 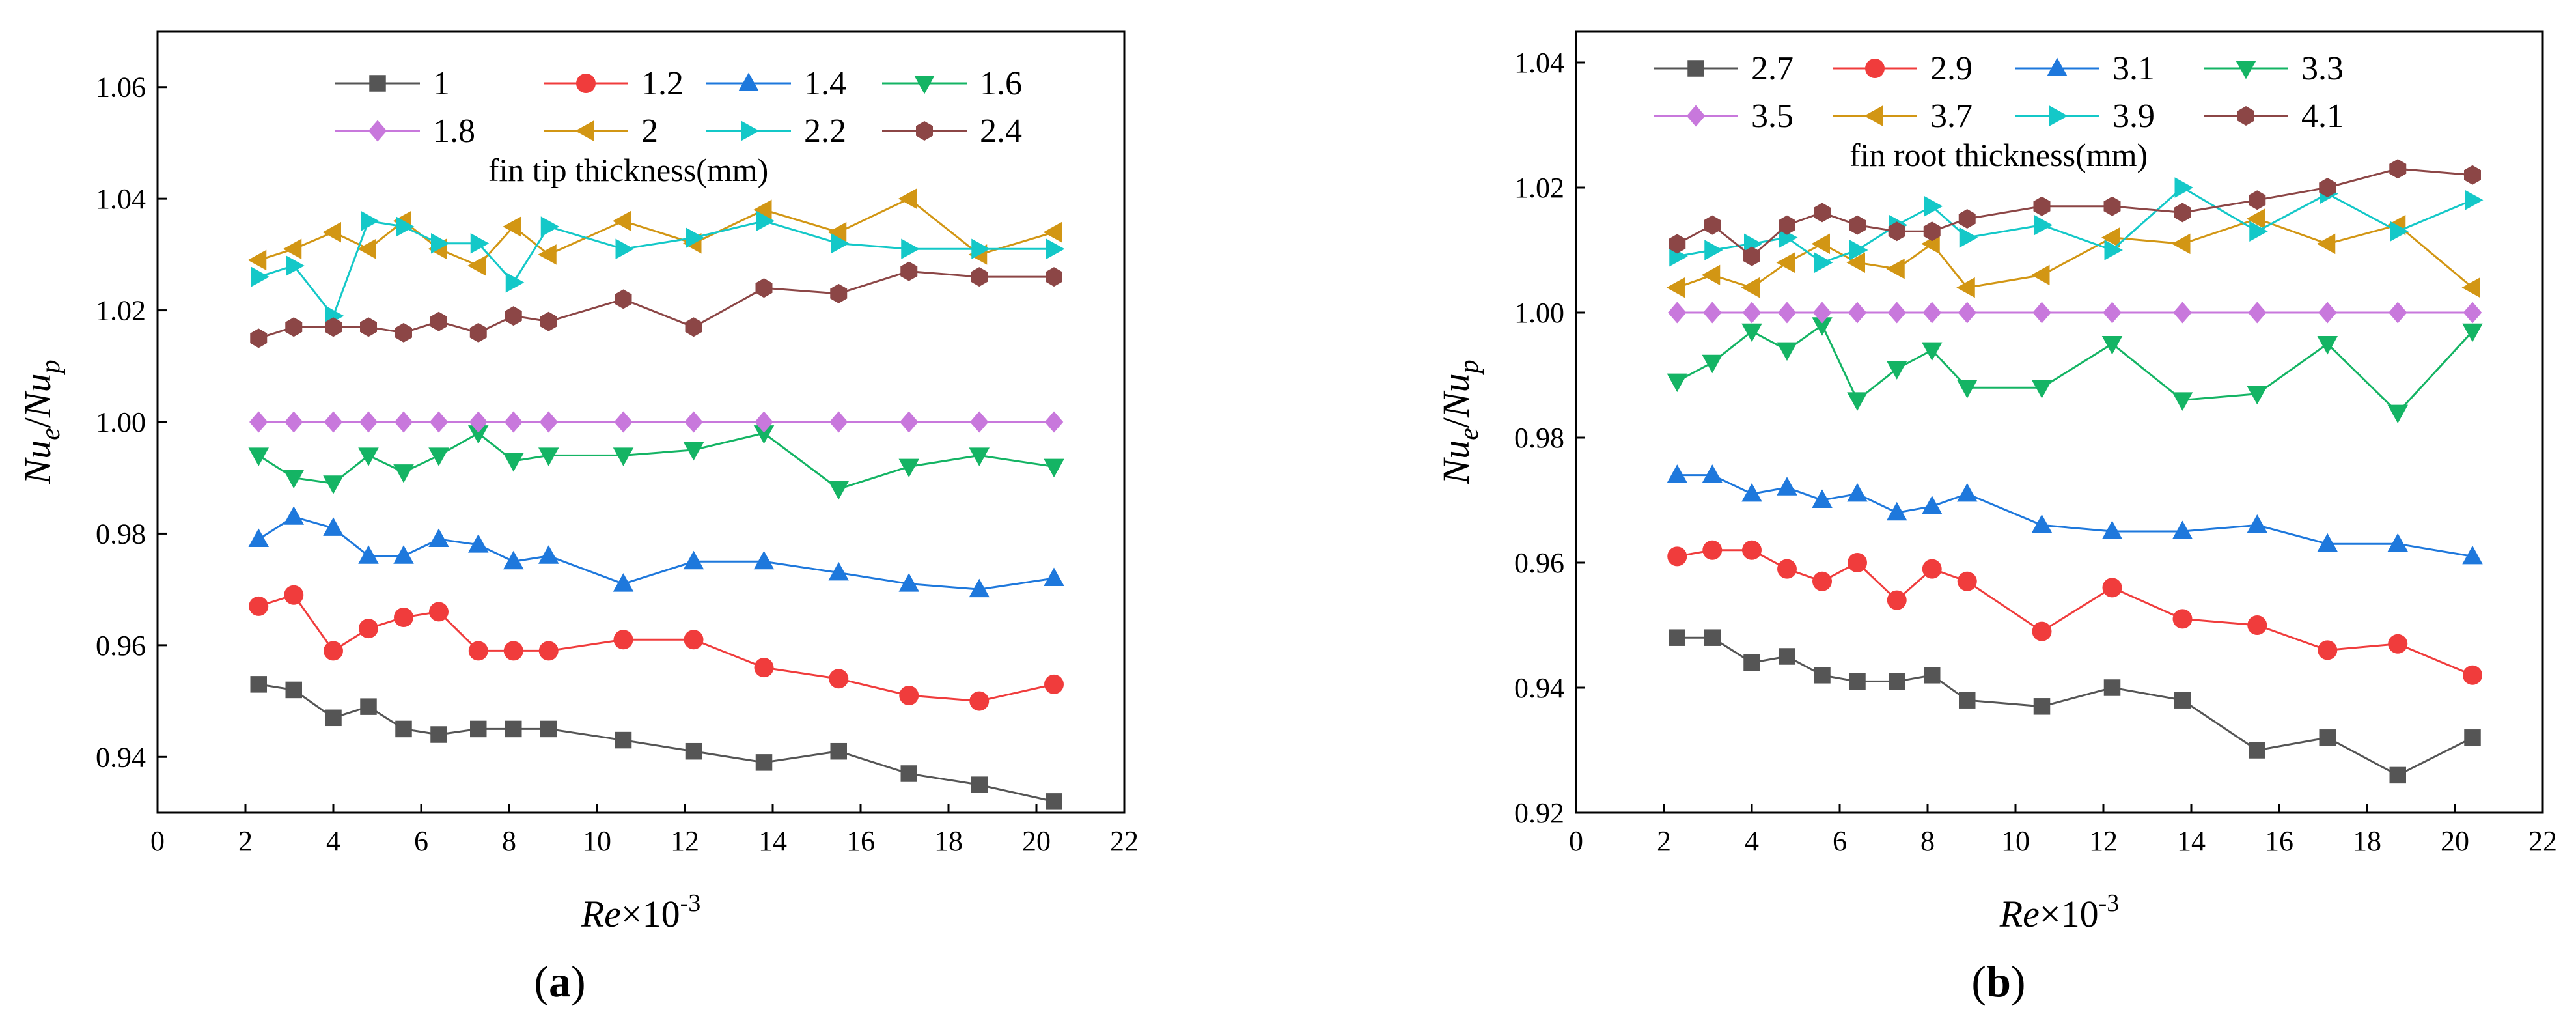 I want to click on legend-marker-4.1, so click(x=2245, y=116).